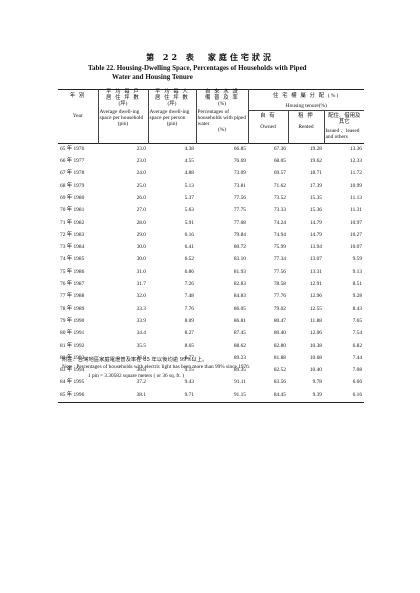 This screenshot has width=420, height=593. Describe the element at coordinates (279, 161) in the screenshot. I see `cell-owned: 68.05` at that location.